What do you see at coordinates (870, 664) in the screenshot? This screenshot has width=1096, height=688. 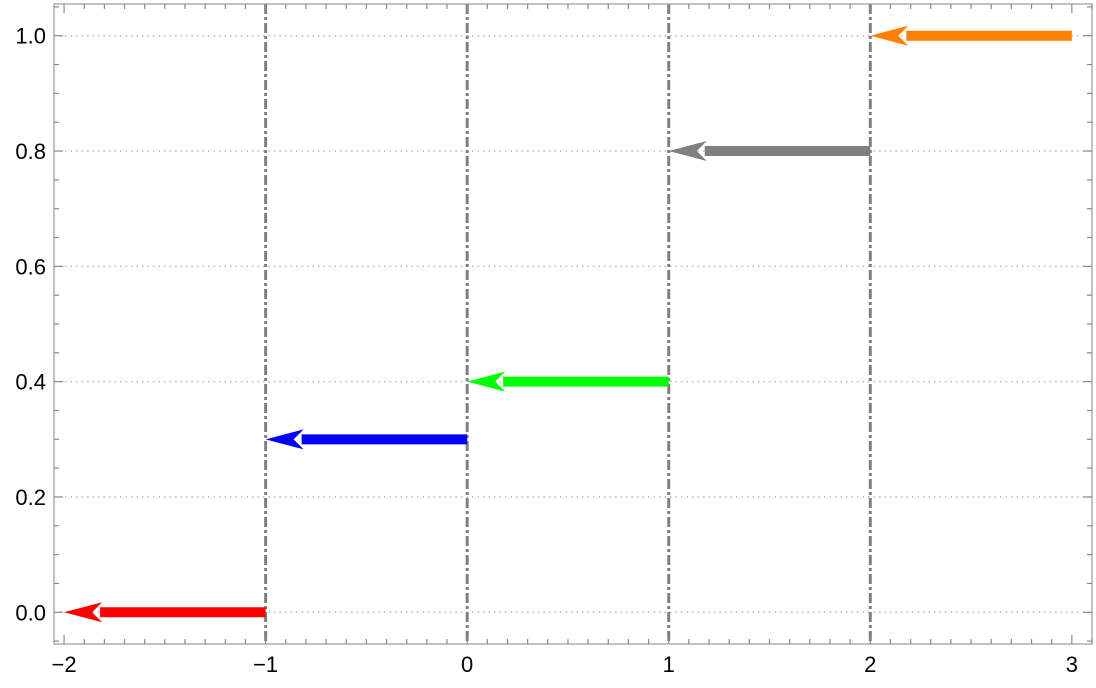 I see `x-tick-label: 2` at bounding box center [870, 664].